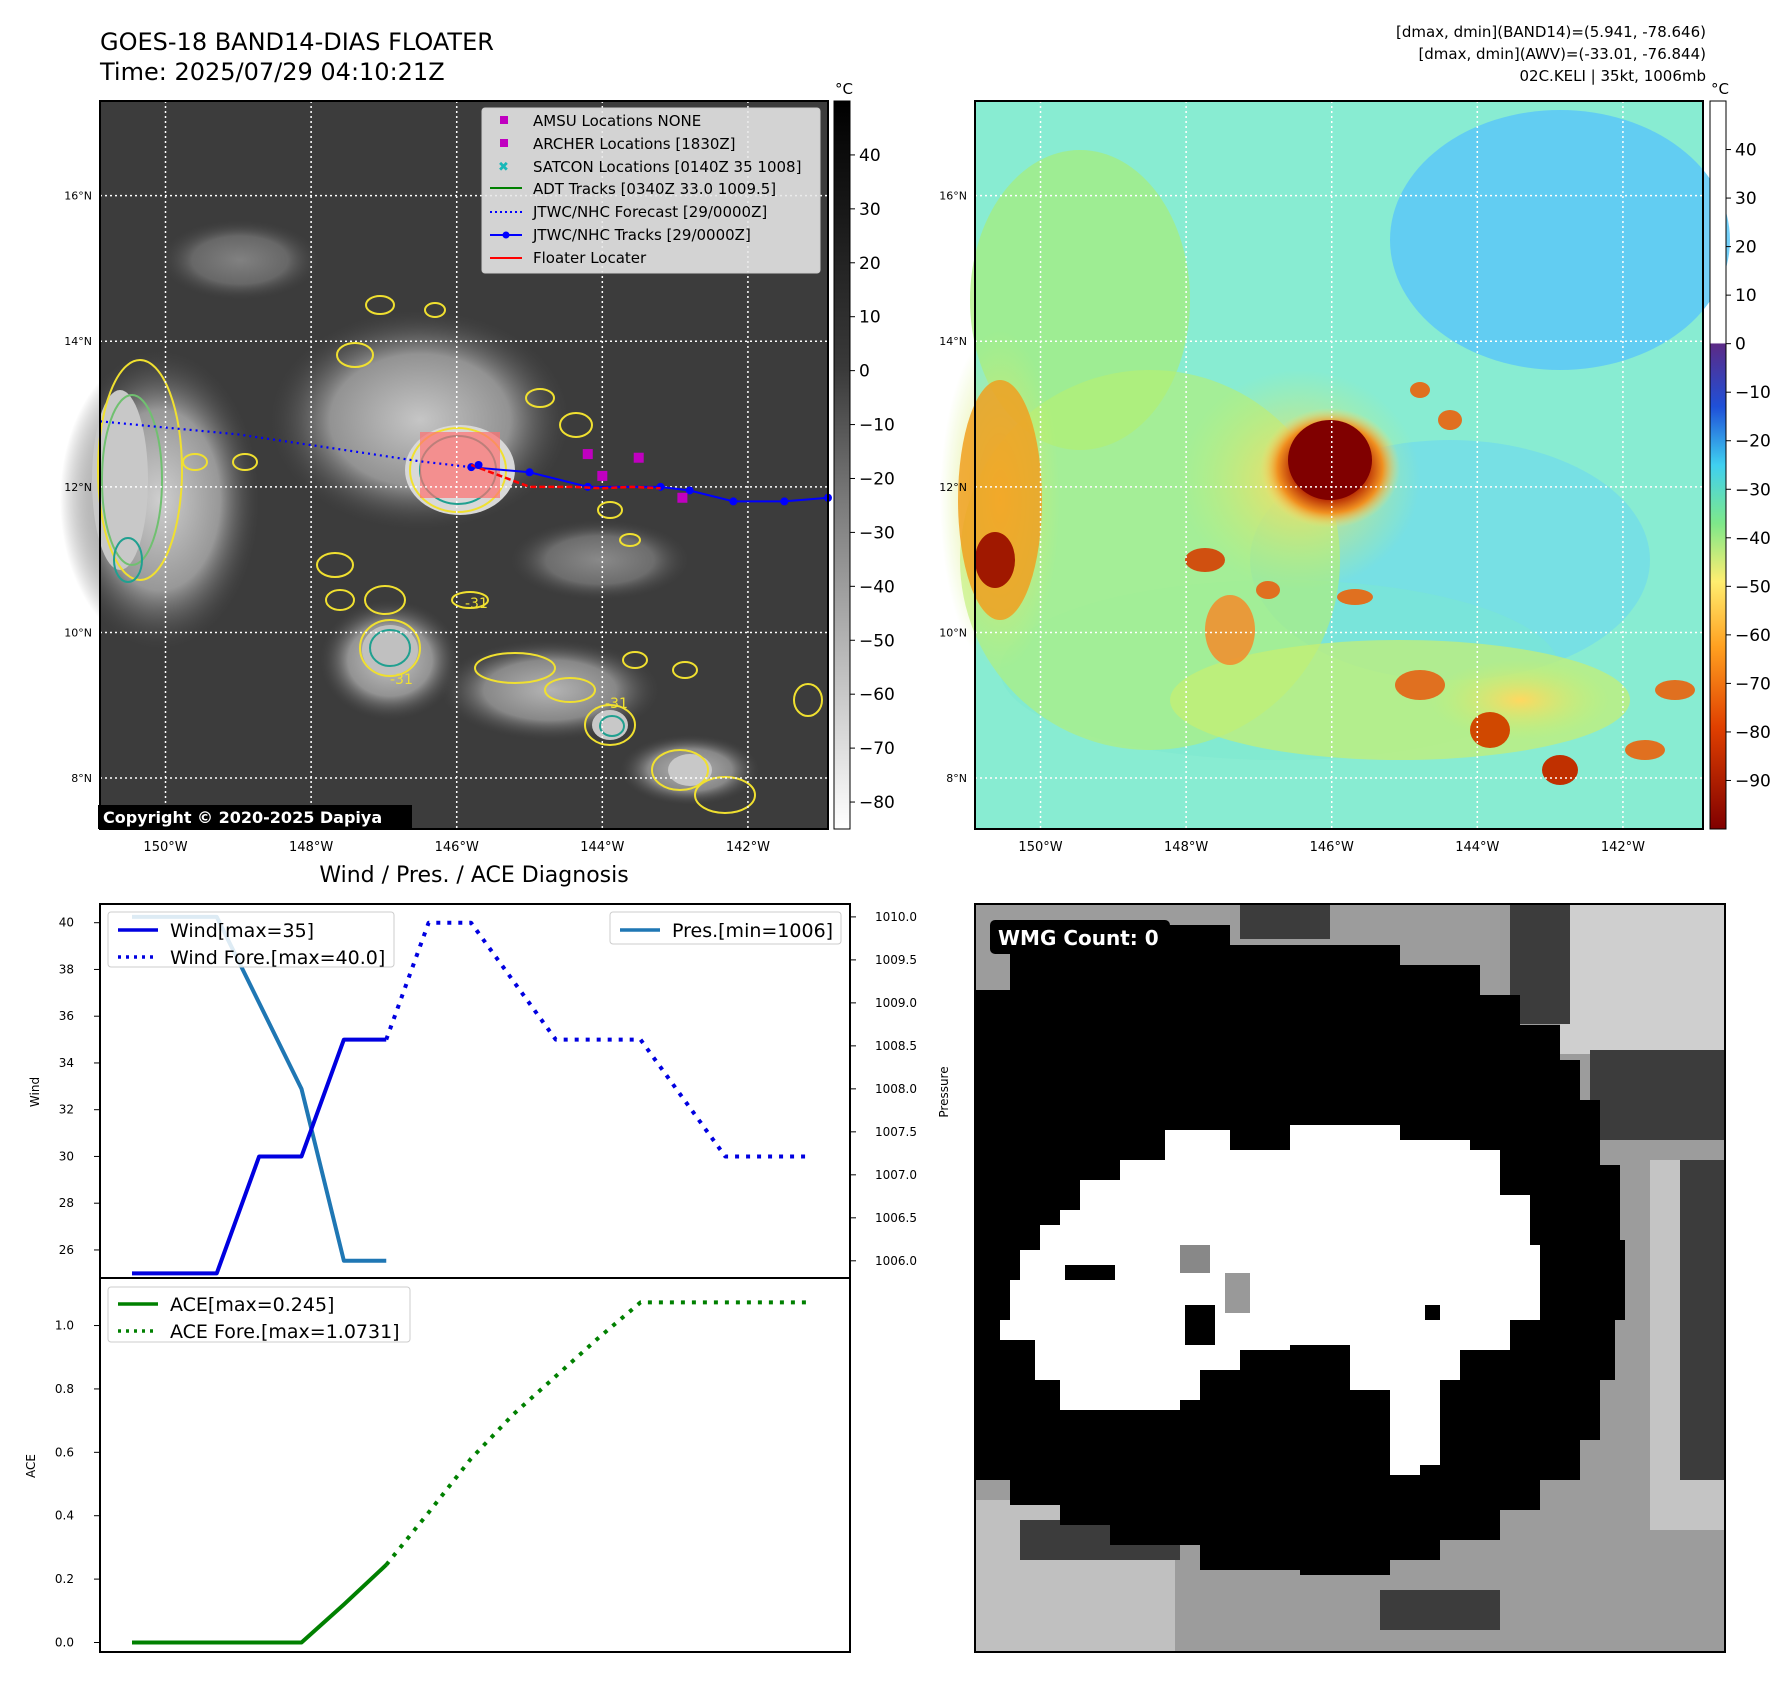 The height and width of the screenshot is (1690, 1792). I want to click on y-tick-label: 0.0, so click(64, 1642).